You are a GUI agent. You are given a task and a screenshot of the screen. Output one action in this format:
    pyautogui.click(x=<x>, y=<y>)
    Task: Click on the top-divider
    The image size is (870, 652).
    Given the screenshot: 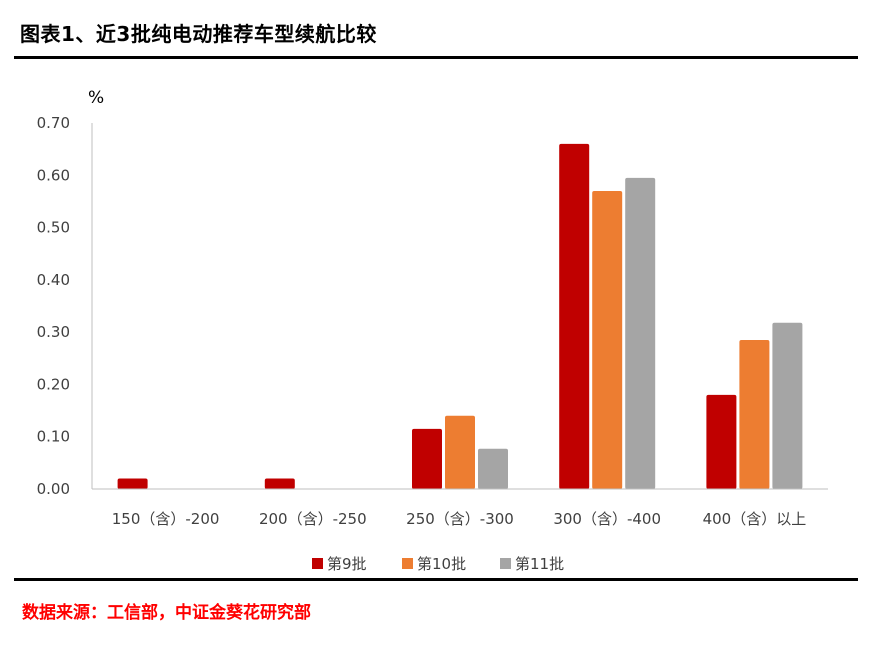 What is the action you would take?
    pyautogui.click(x=436, y=57)
    